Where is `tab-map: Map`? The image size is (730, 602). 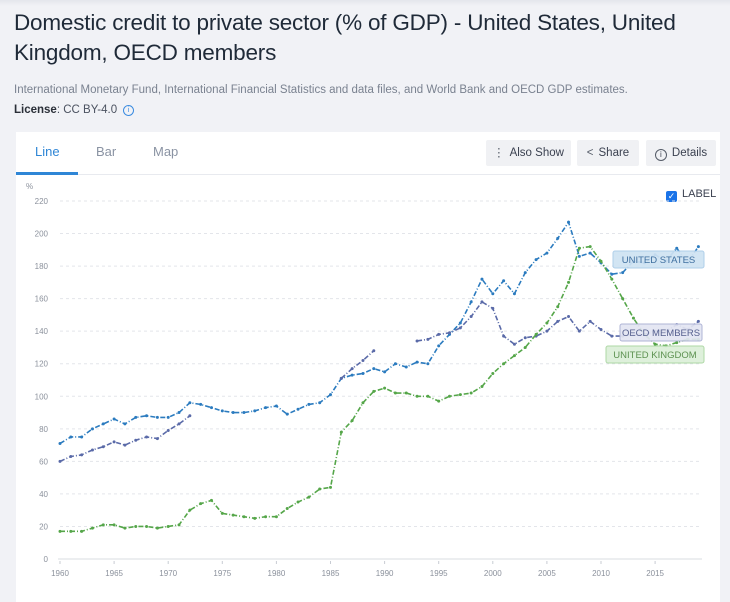 tab-map: Map is located at coordinates (166, 151).